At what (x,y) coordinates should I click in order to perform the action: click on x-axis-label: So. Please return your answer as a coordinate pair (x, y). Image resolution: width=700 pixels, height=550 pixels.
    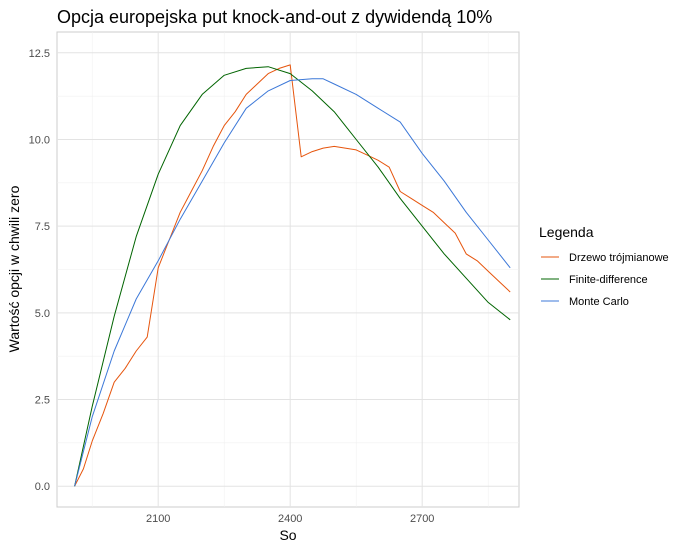
    Looking at the image, I should click on (287, 535).